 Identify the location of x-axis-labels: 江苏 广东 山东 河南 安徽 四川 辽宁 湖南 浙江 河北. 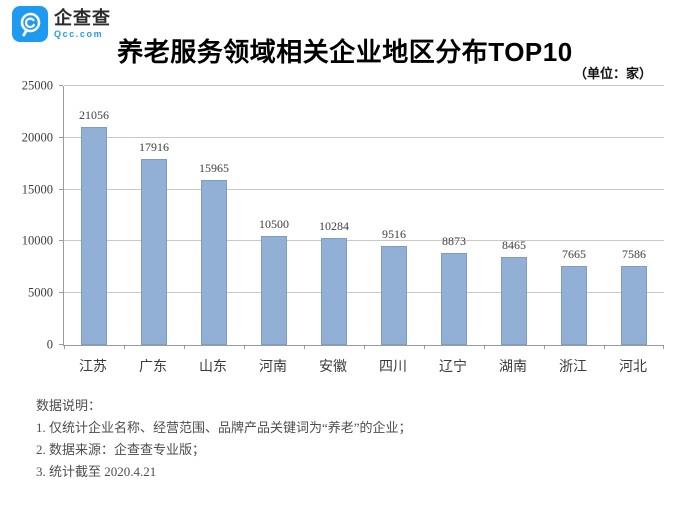
(363, 366).